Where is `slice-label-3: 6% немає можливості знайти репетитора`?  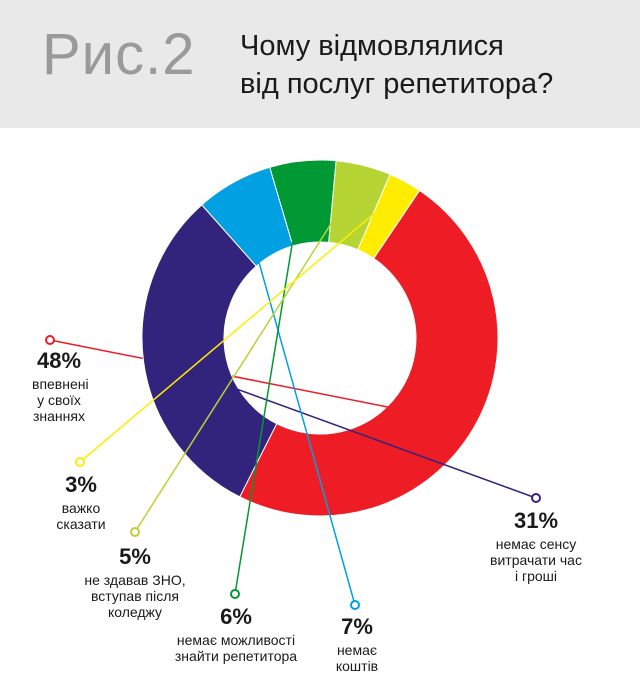 slice-label-3: 6% немає можливості знайти репетитора is located at coordinates (236, 634).